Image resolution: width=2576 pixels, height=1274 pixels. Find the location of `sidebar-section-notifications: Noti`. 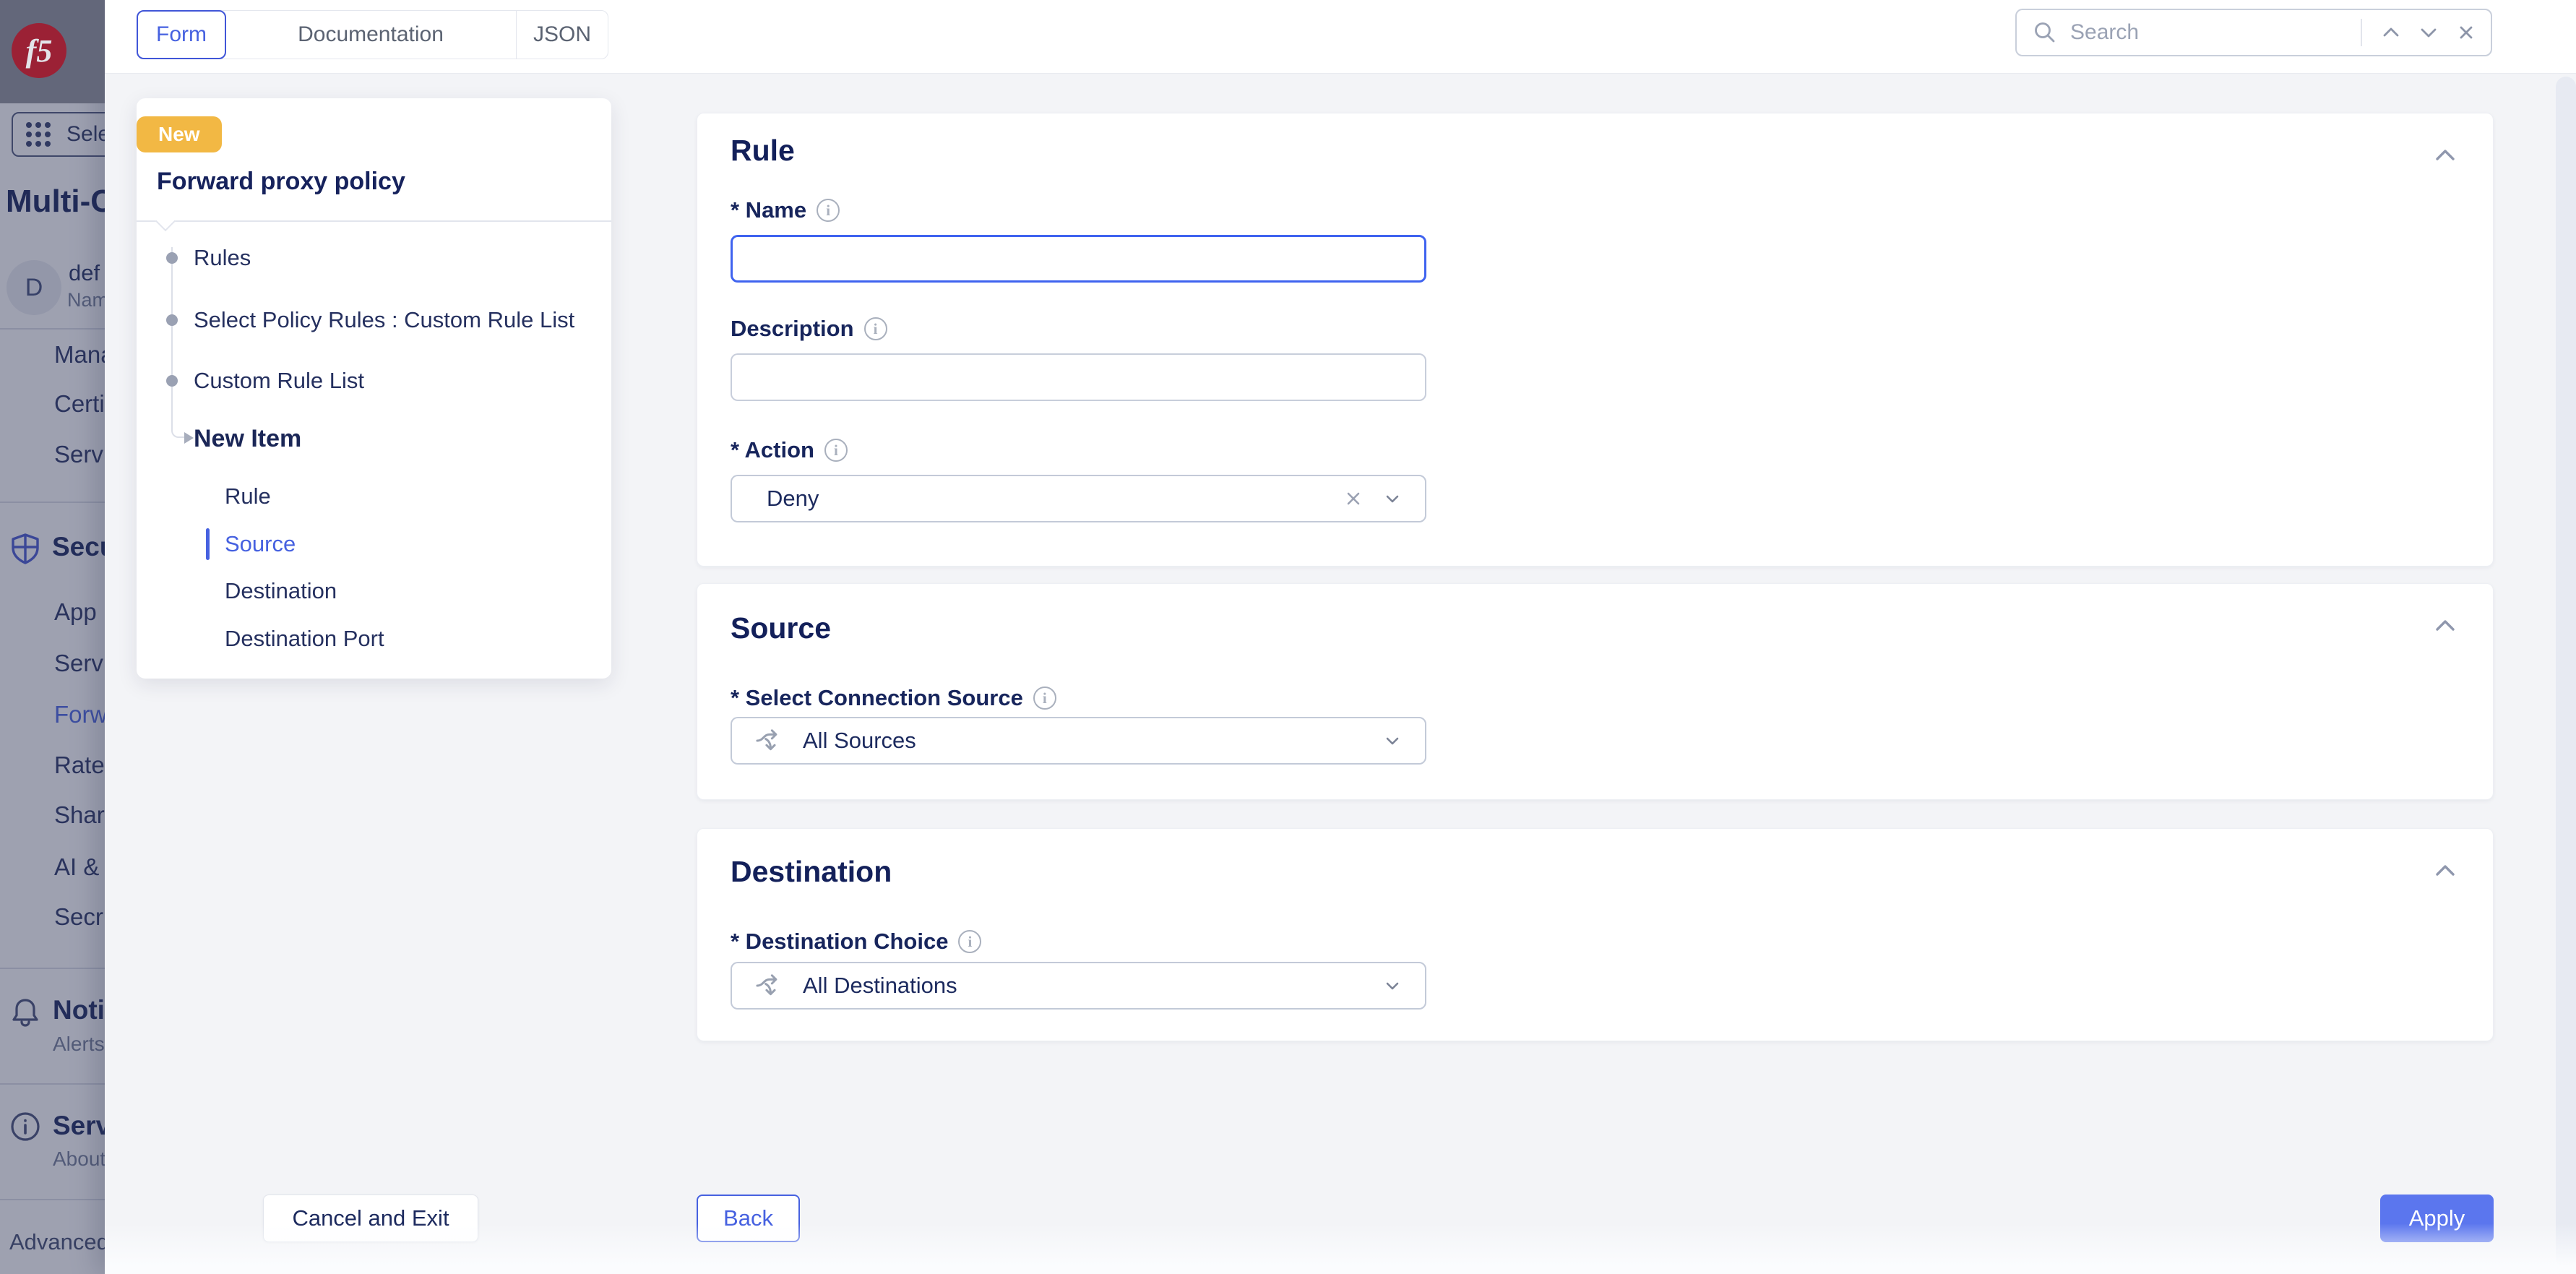

sidebar-section-notifications: Noti is located at coordinates (79, 1010).